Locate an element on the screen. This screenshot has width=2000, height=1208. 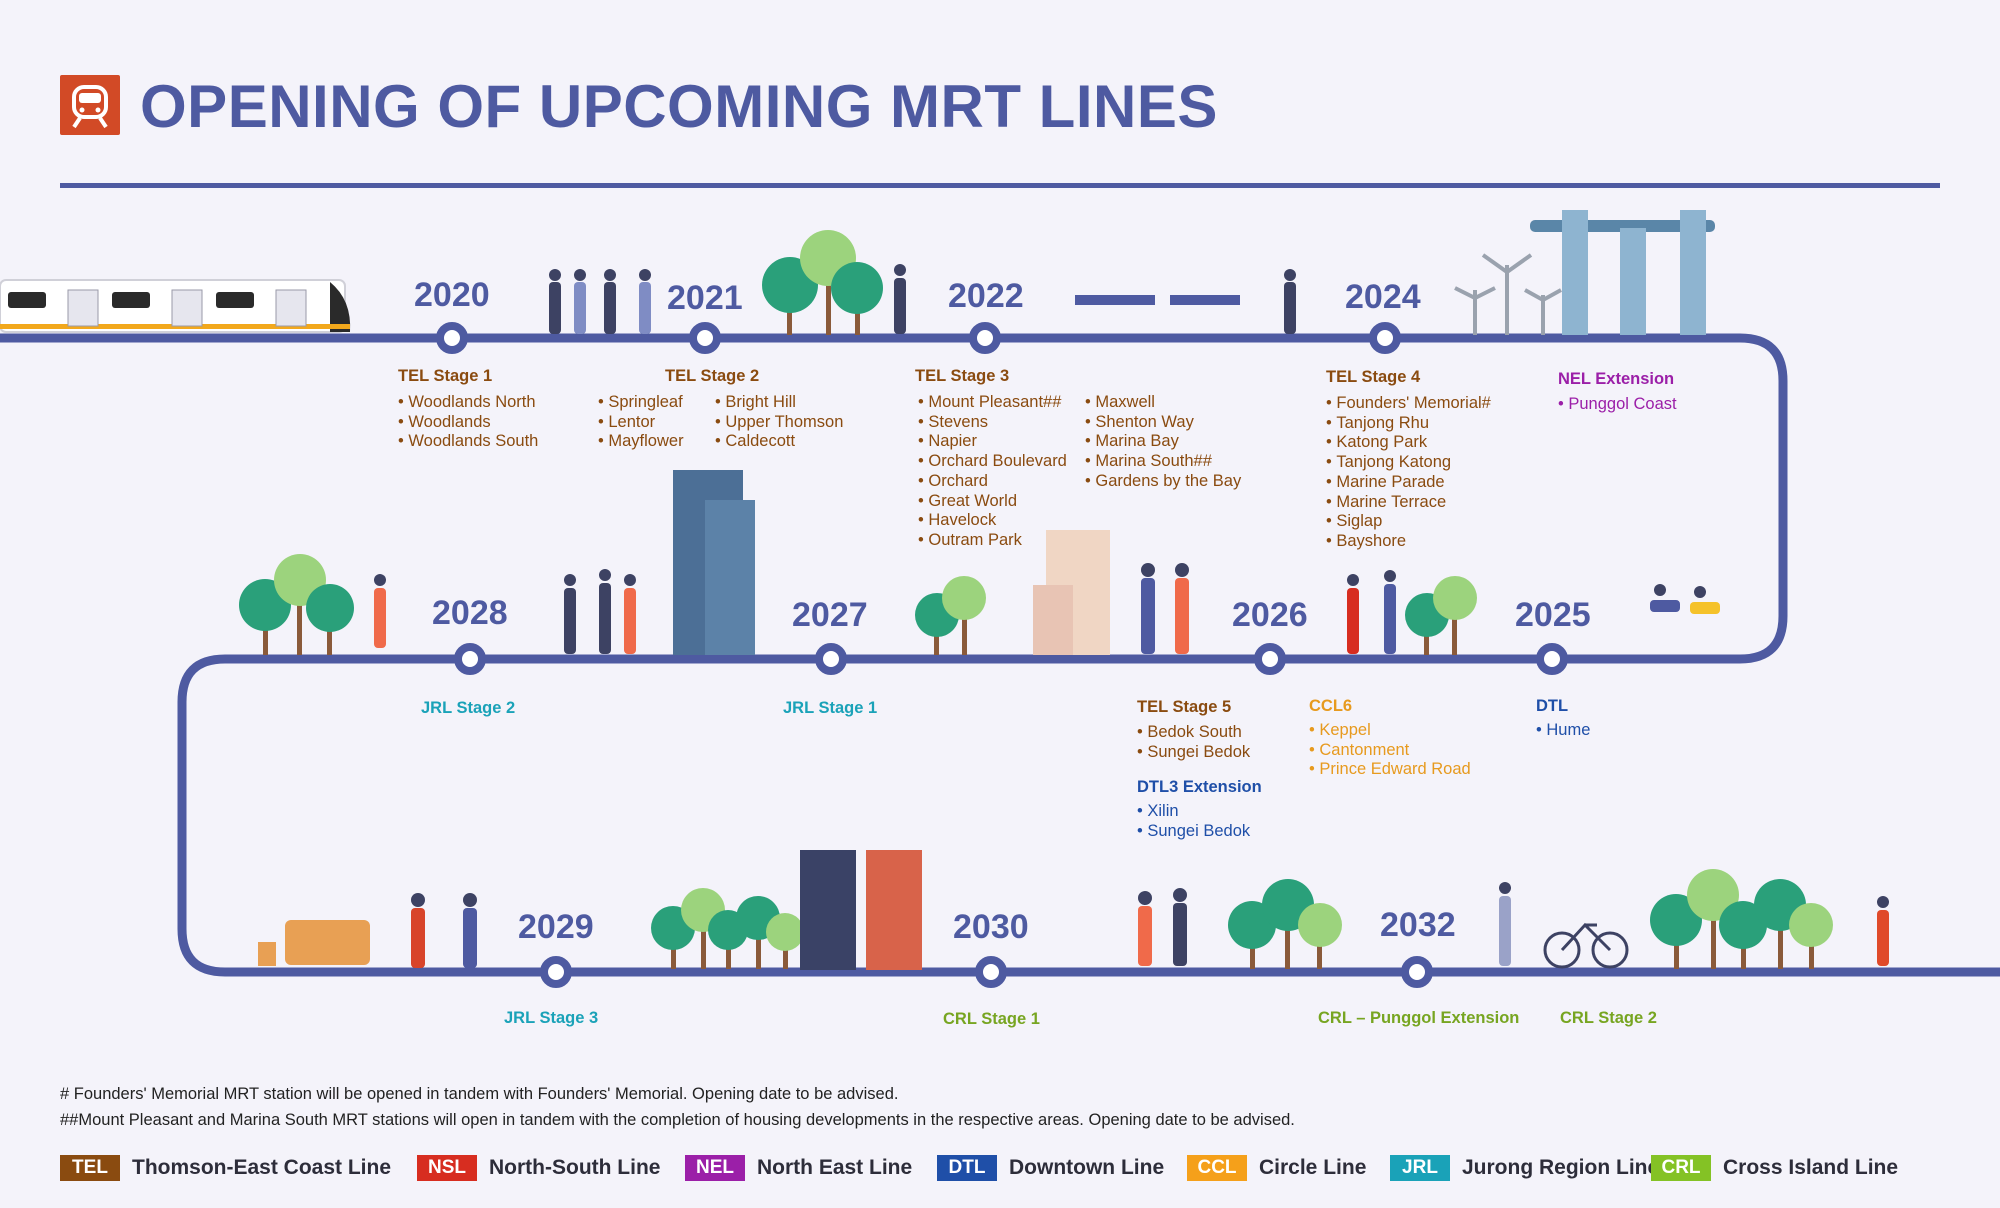
dtl-title: DTL is located at coordinates (1552, 706).